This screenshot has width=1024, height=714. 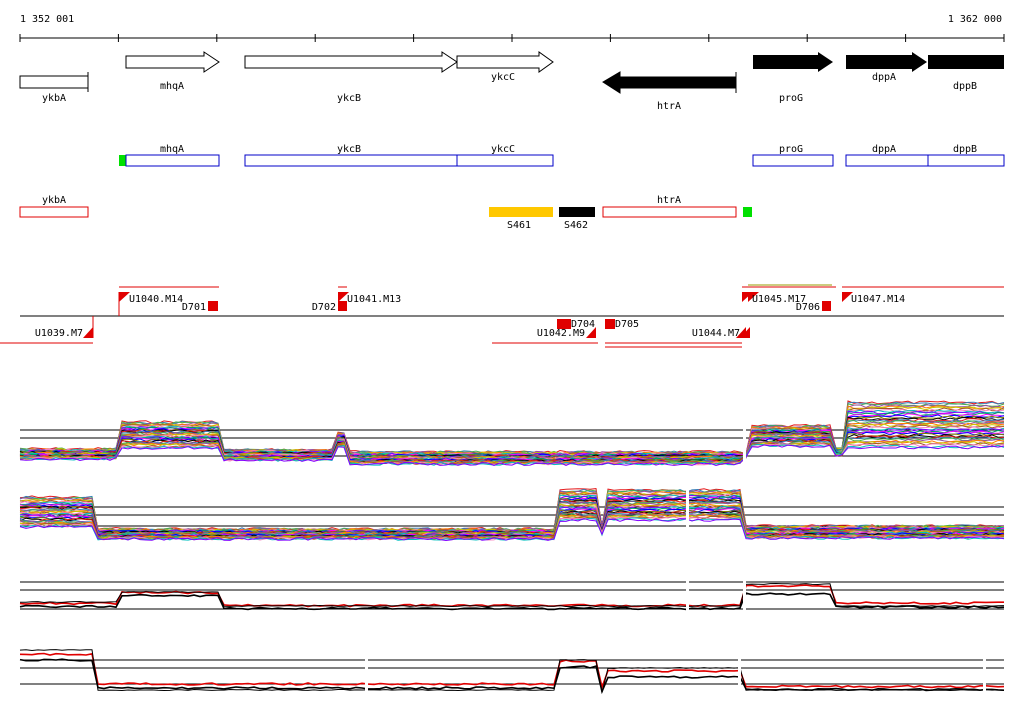 I want to click on segment-U1047-M14: U1047.M14, so click(x=873, y=298).